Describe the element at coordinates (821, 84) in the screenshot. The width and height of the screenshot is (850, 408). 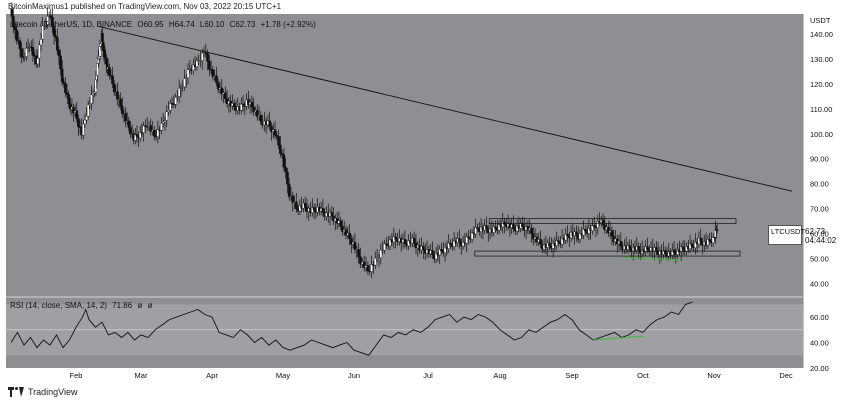
I see `price-tick-label: 120.00` at that location.